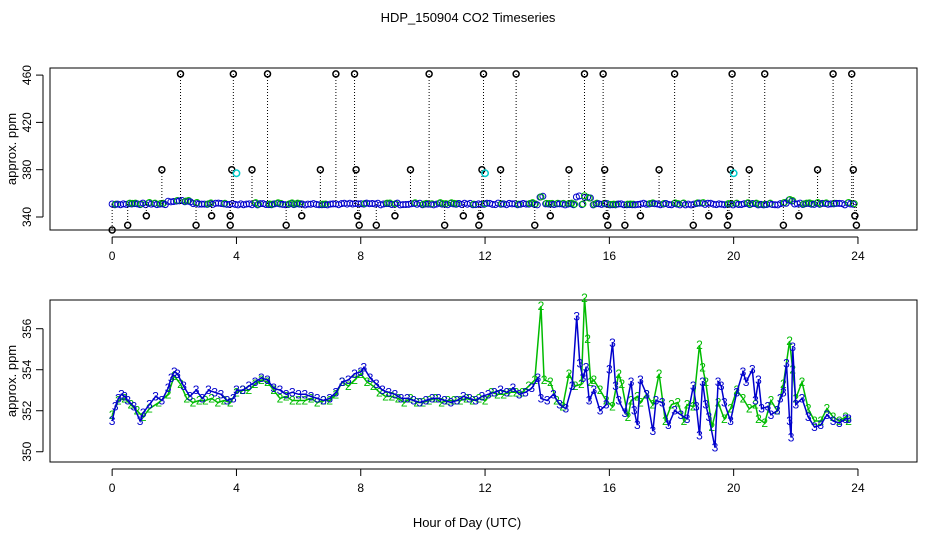 This screenshot has width=936, height=540. I want to click on bottom-y-tick-label: 352, so click(27, 410).